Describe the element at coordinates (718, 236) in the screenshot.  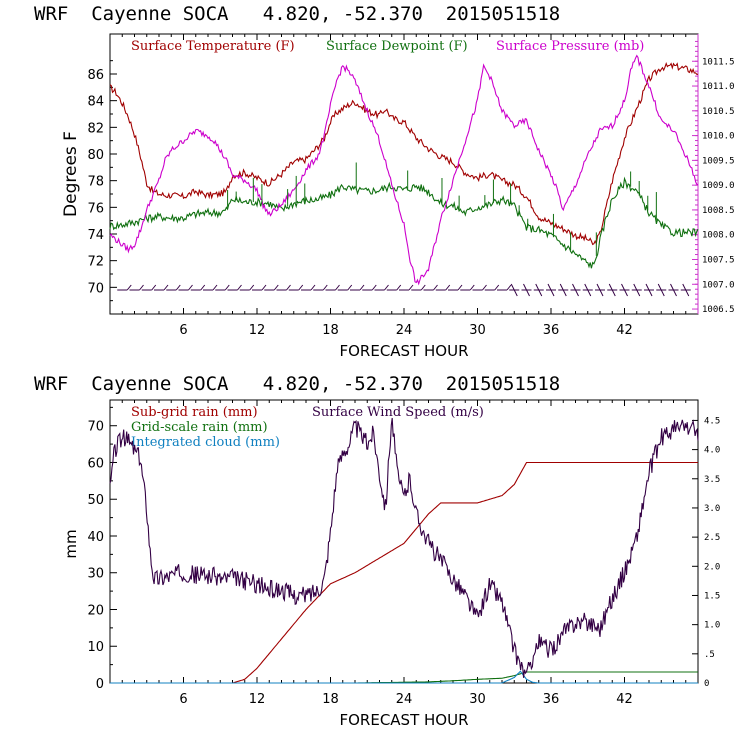
I see `top-right-tick-label: 1008.0` at that location.